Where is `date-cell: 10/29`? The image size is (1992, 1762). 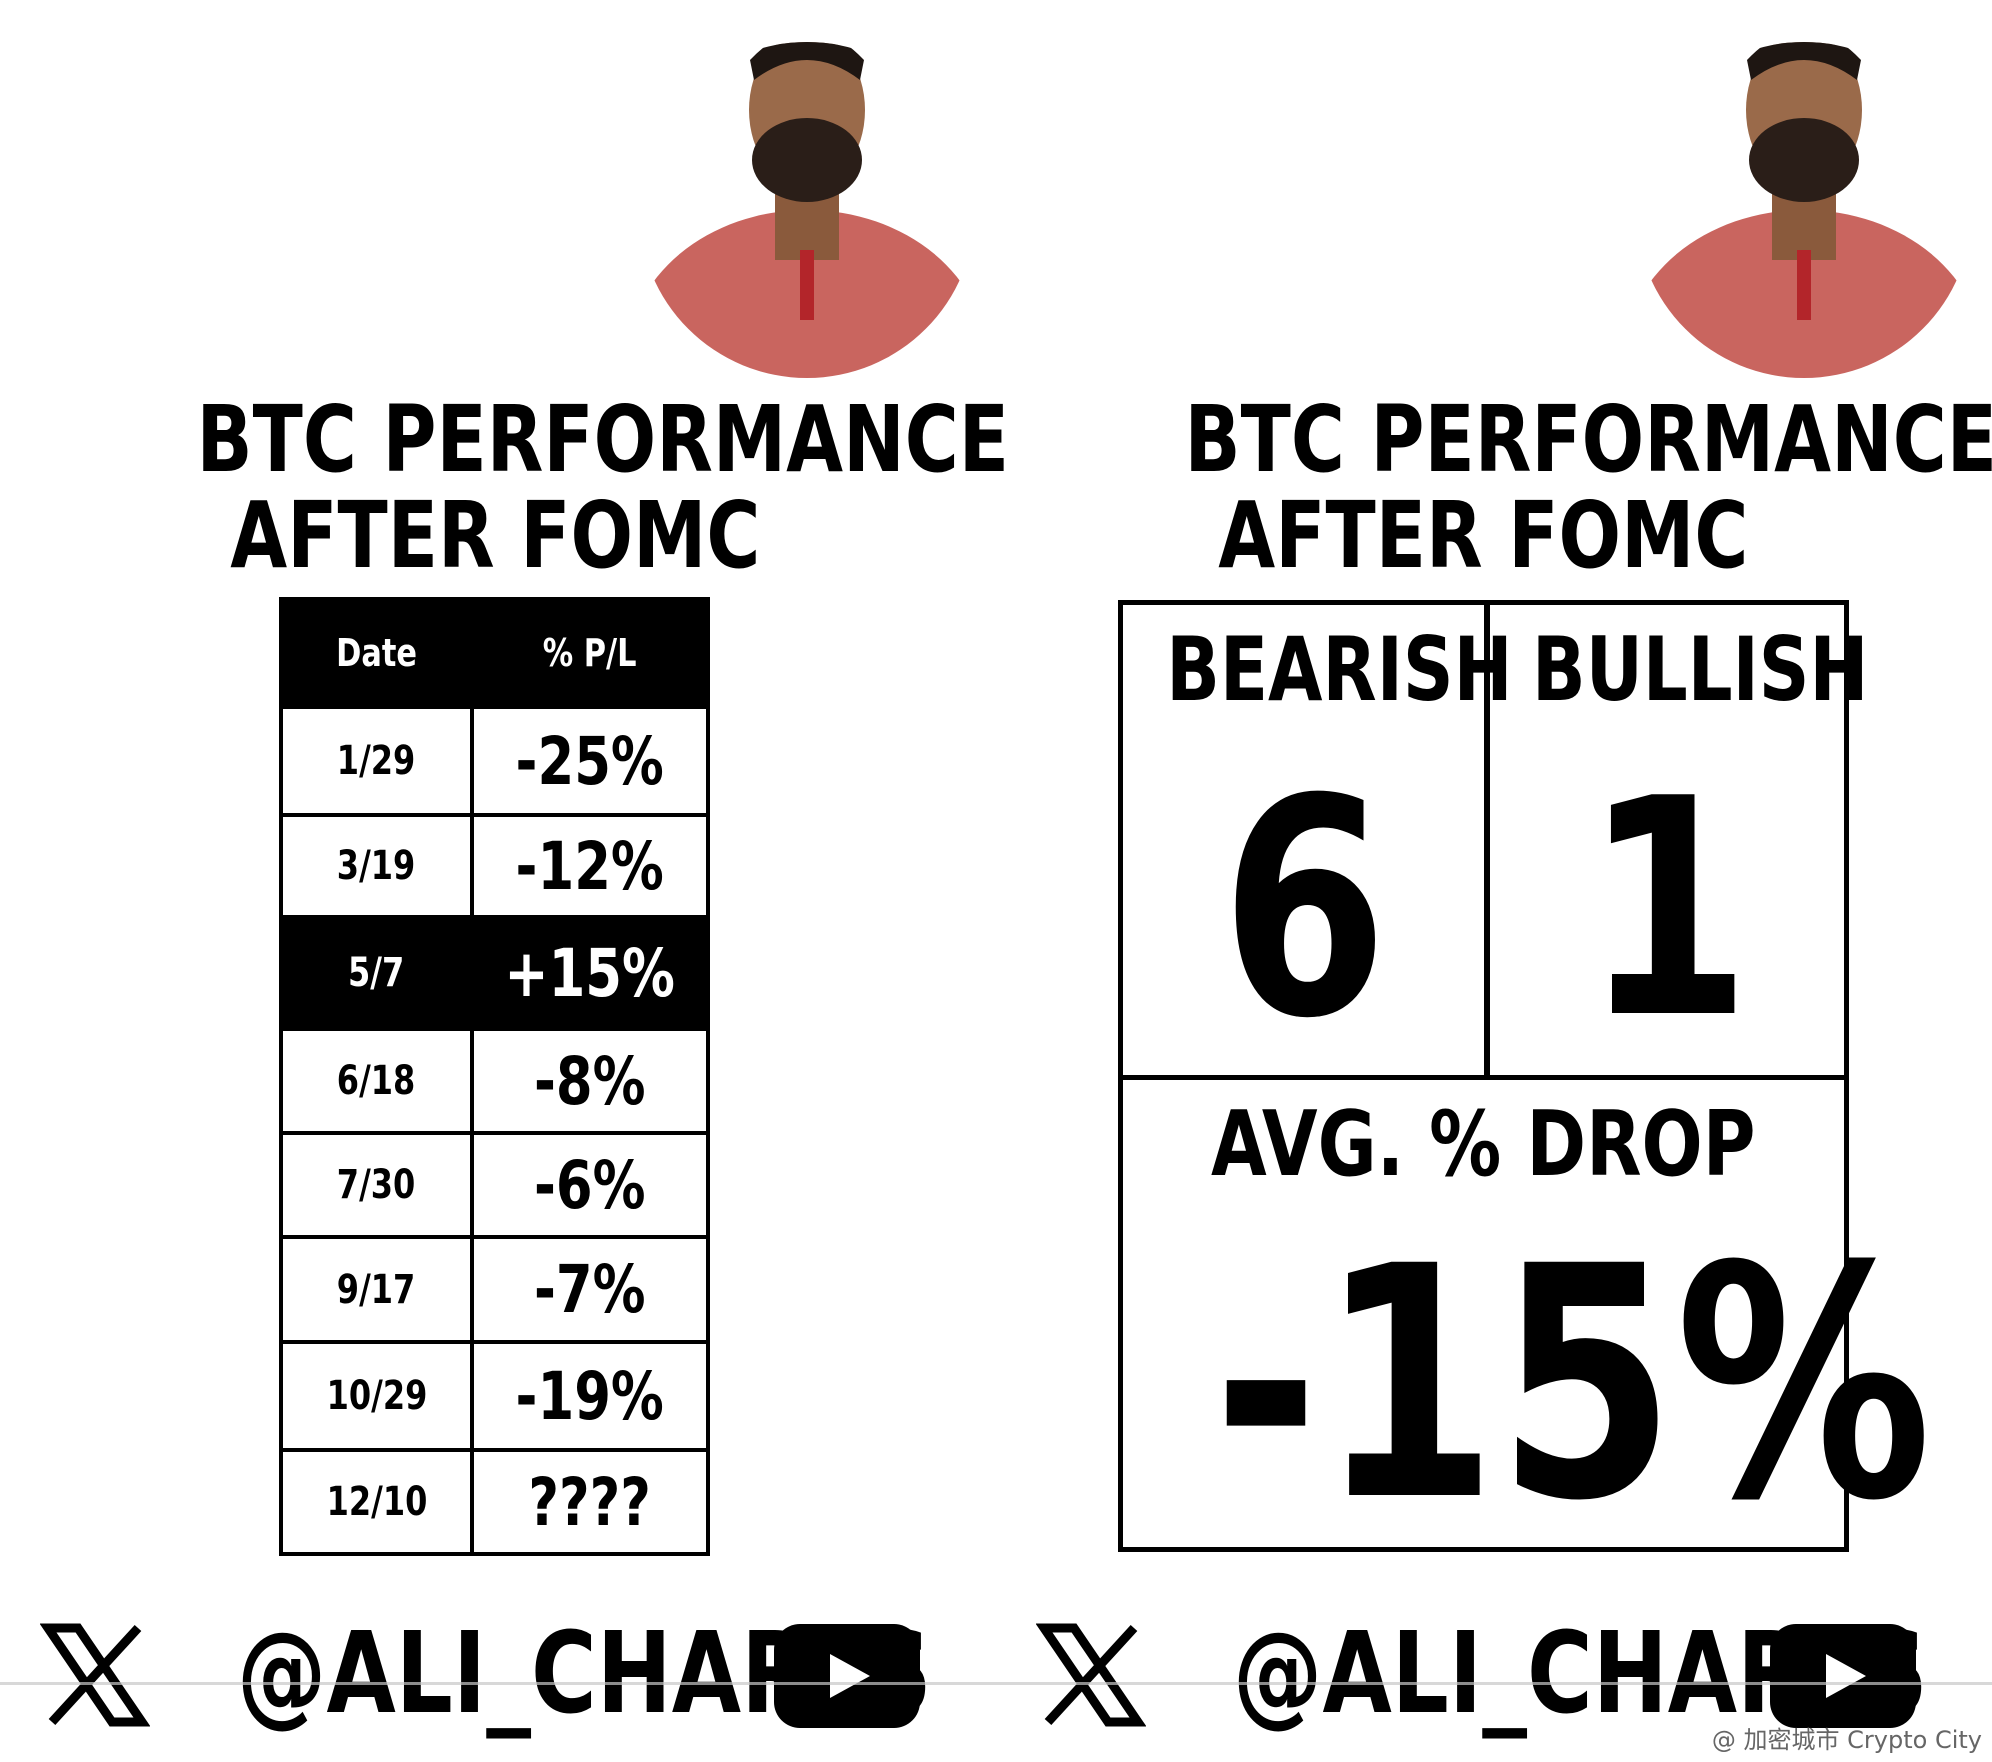
date-cell: 10/29 is located at coordinates (376, 1396).